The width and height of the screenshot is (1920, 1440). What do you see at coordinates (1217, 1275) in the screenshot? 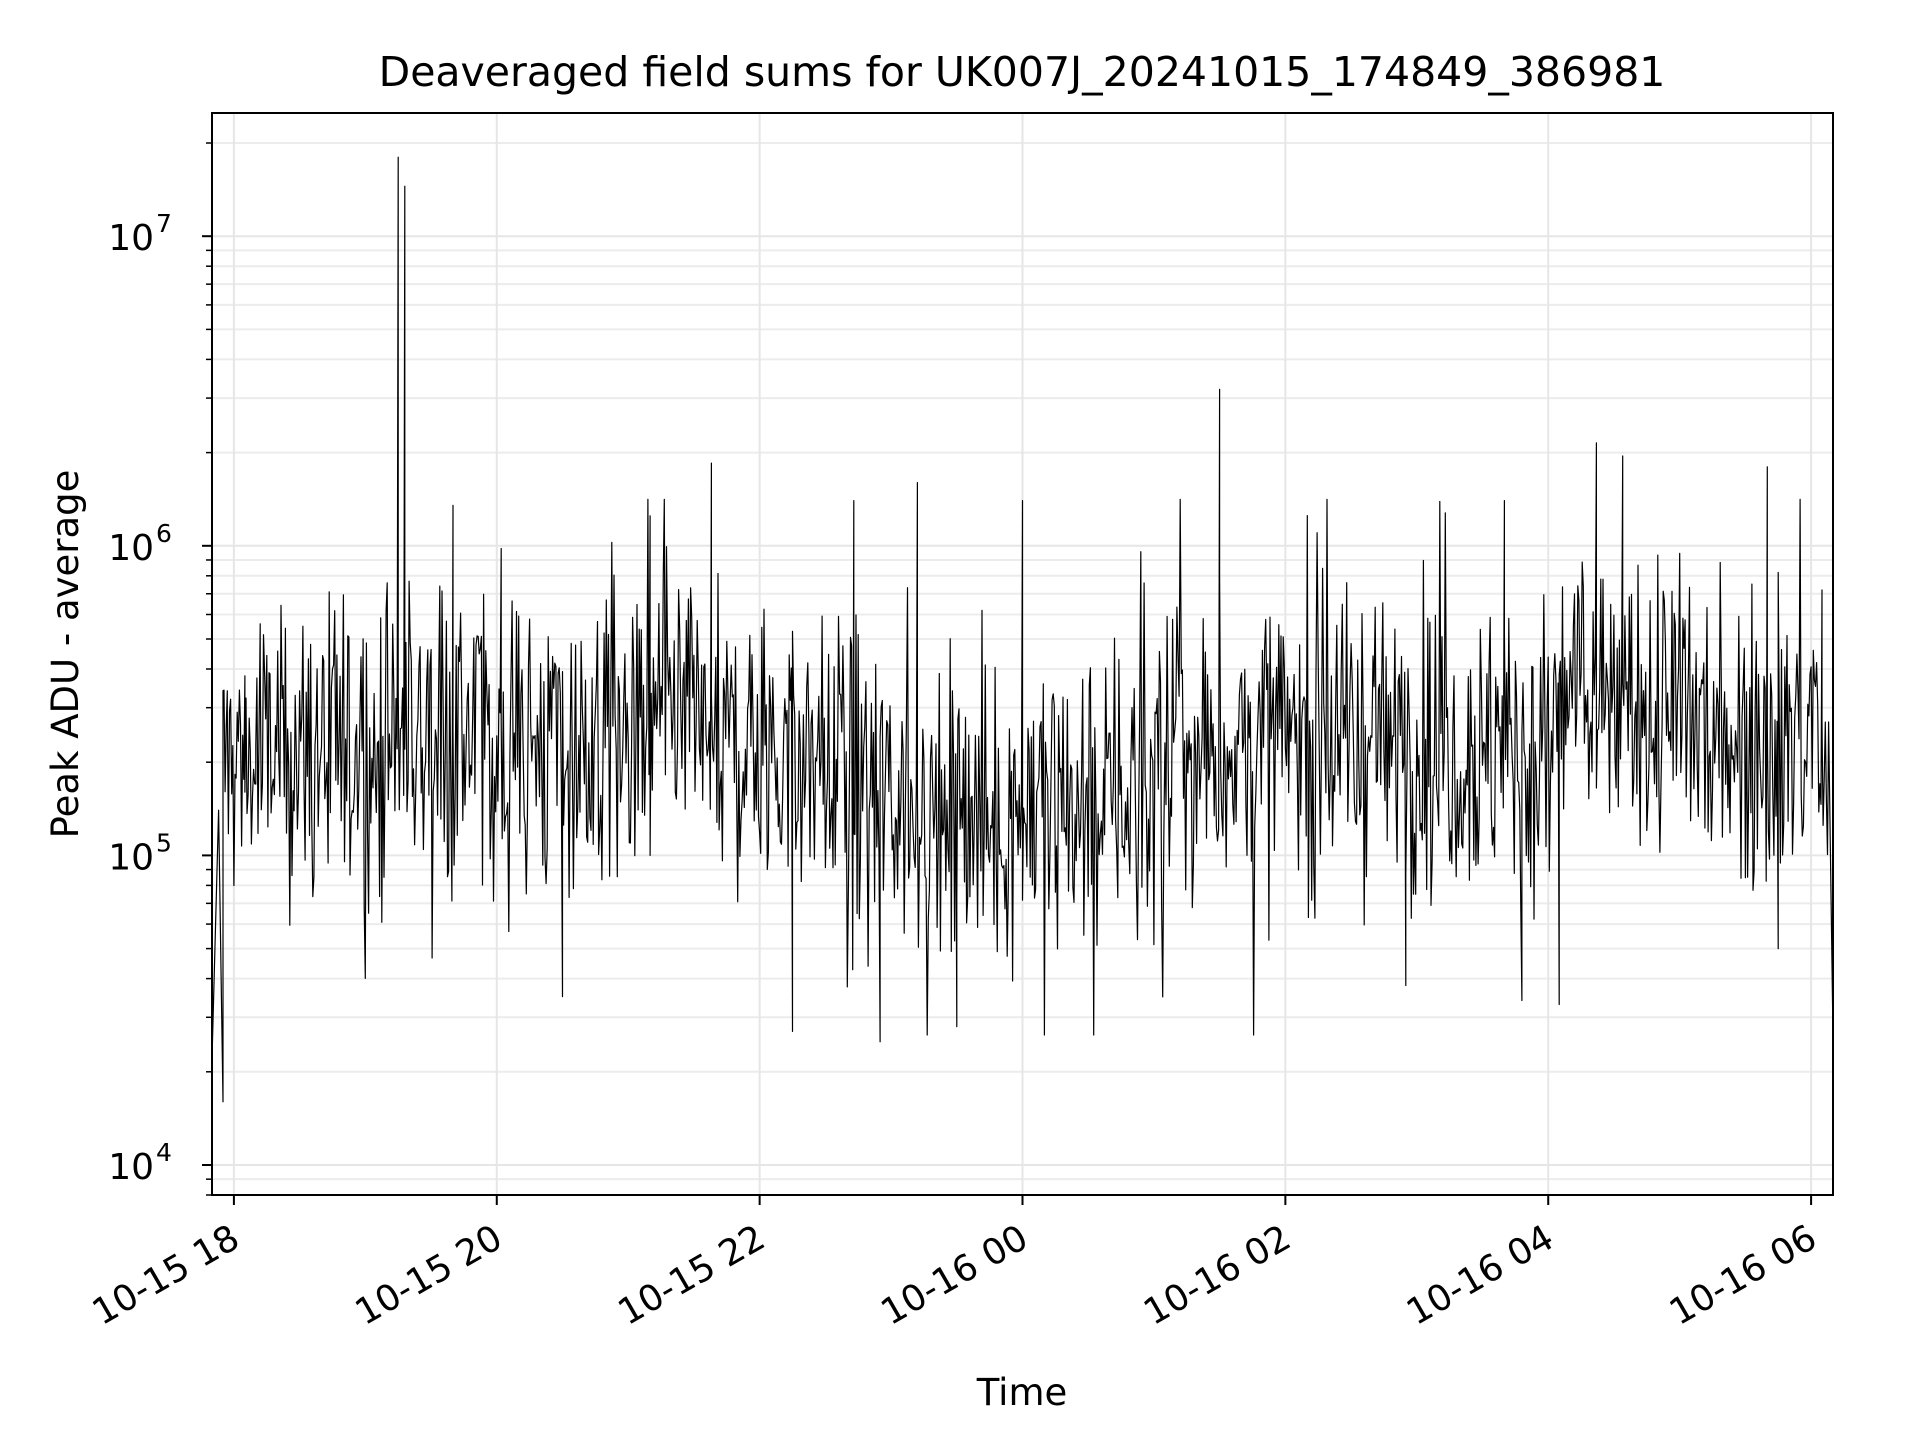
I see `x-tick-label: 10-16 02` at bounding box center [1217, 1275].